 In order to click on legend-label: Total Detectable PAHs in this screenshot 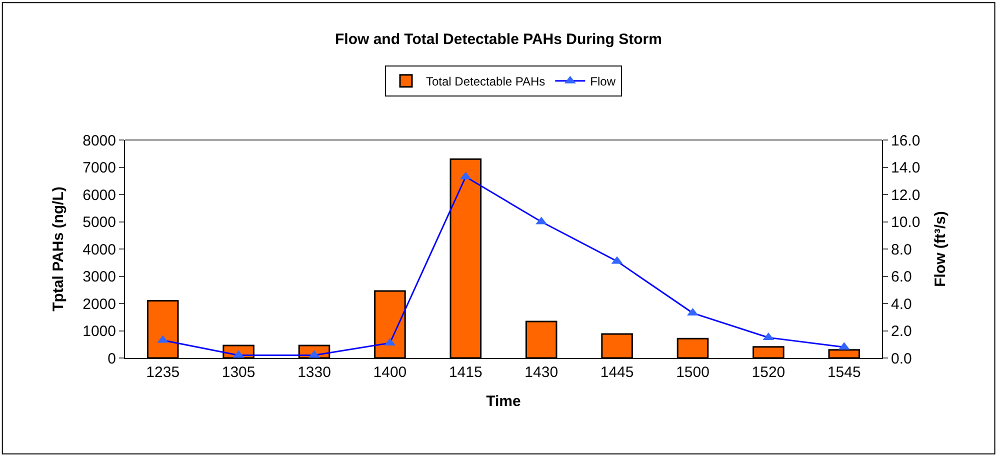, I will do `click(486, 81)`.